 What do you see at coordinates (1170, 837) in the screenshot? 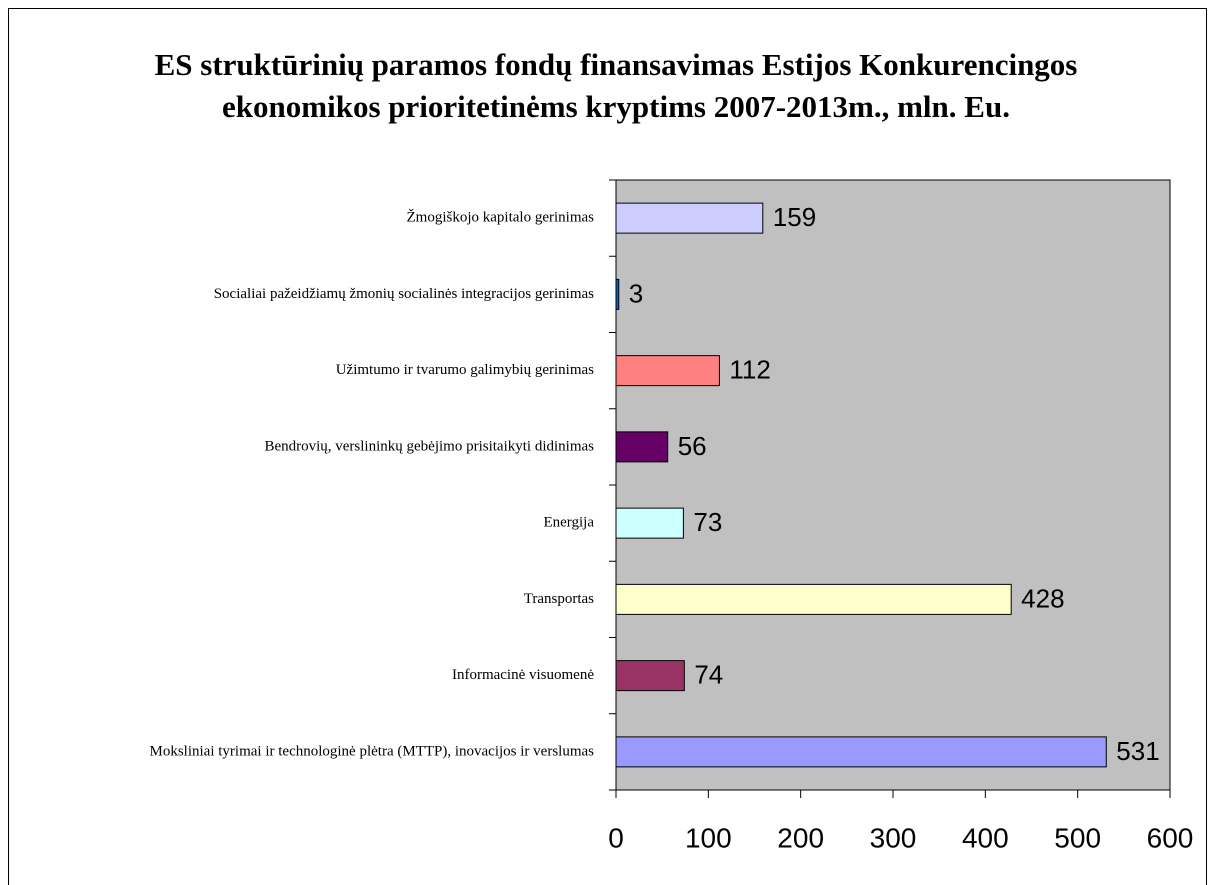
I see `x-tick-label: 600` at bounding box center [1170, 837].